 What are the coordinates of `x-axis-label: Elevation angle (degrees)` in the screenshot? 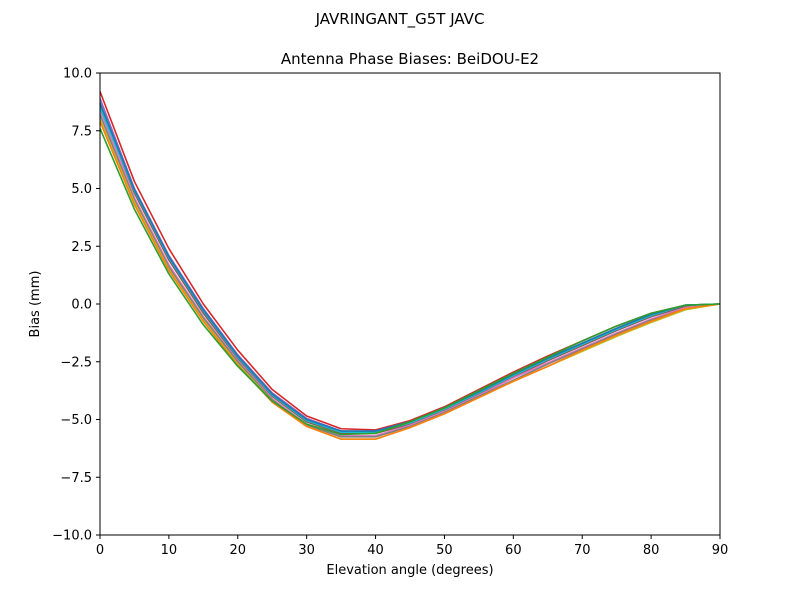 It's located at (409, 570).